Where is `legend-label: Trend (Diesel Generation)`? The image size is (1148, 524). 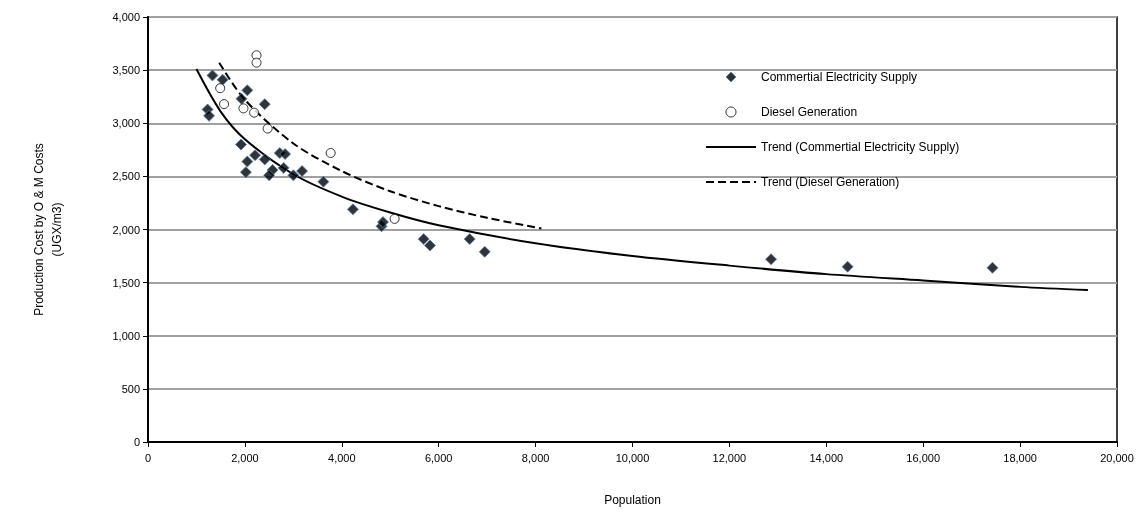
legend-label: Trend (Diesel Generation) is located at coordinates (830, 182).